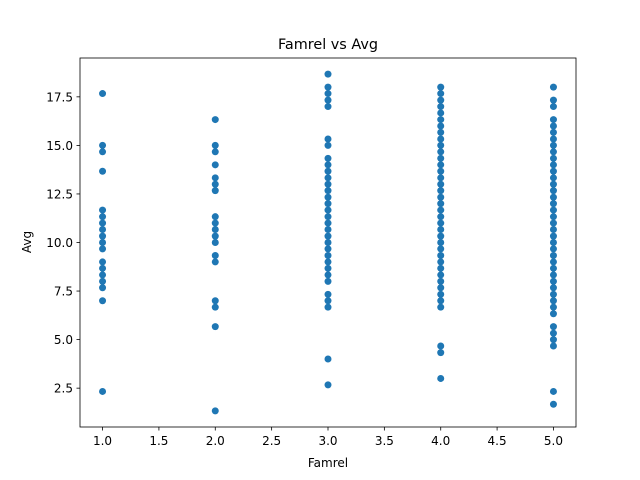  I want to click on y-axis-ticks: 2.5 5.0 7.5 10.0 12.5 15.0 17.5, so click(63, 243).